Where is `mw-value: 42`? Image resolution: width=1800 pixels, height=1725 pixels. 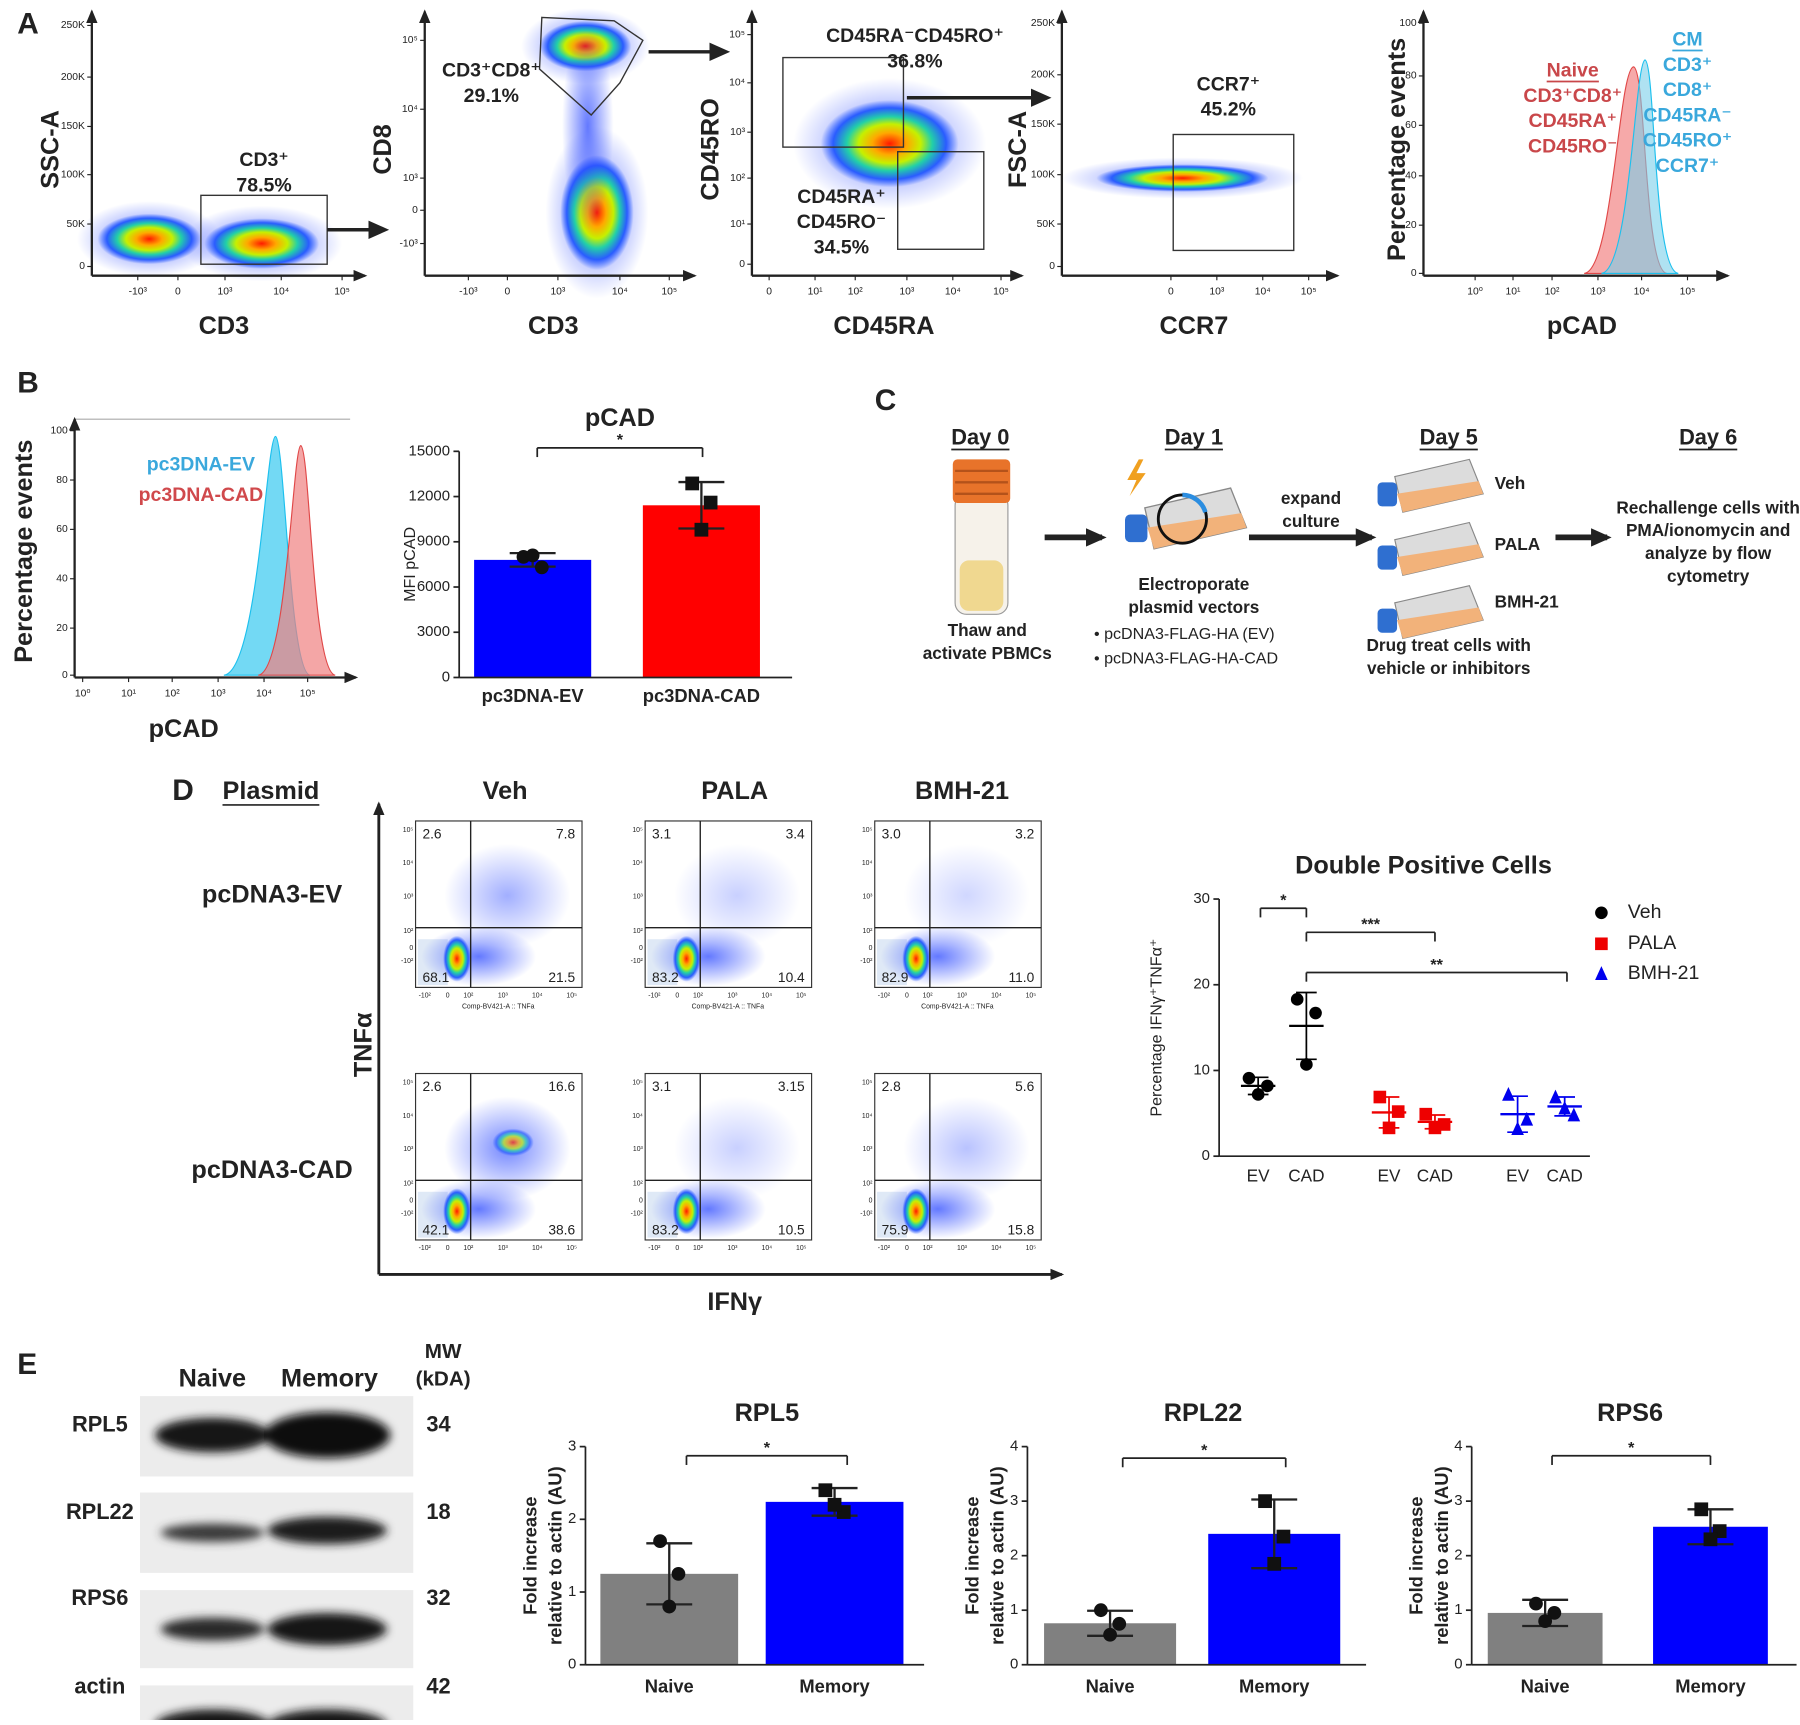 mw-value: 42 is located at coordinates (438, 1685).